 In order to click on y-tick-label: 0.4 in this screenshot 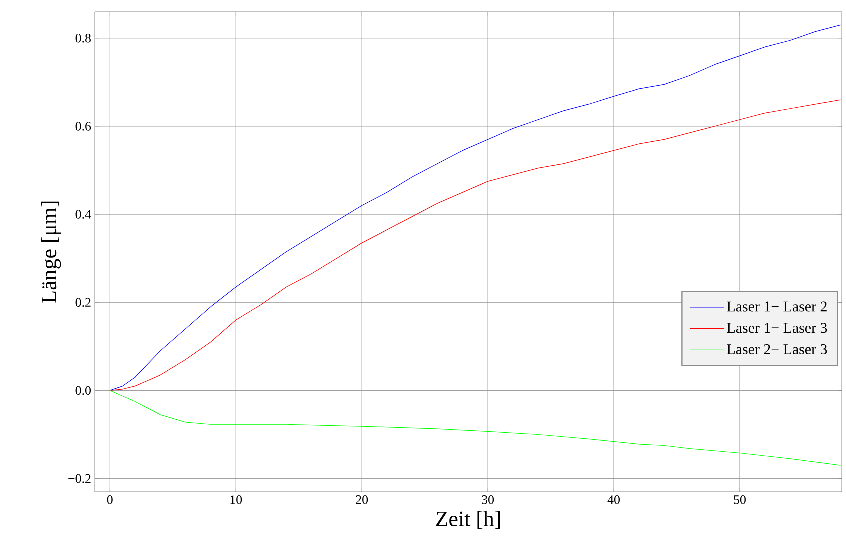, I will do `click(84, 214)`.